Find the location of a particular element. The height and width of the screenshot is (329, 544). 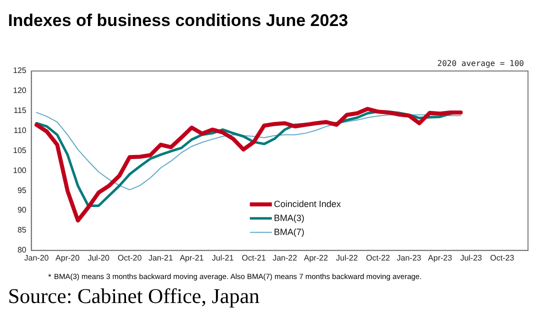

x-tick-label: Apr-23 is located at coordinates (440, 257).